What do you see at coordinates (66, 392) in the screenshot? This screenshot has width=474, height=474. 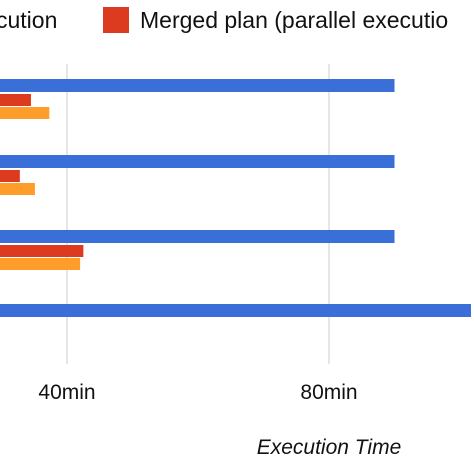 I see `x-tick-label-40min: 40min` at bounding box center [66, 392].